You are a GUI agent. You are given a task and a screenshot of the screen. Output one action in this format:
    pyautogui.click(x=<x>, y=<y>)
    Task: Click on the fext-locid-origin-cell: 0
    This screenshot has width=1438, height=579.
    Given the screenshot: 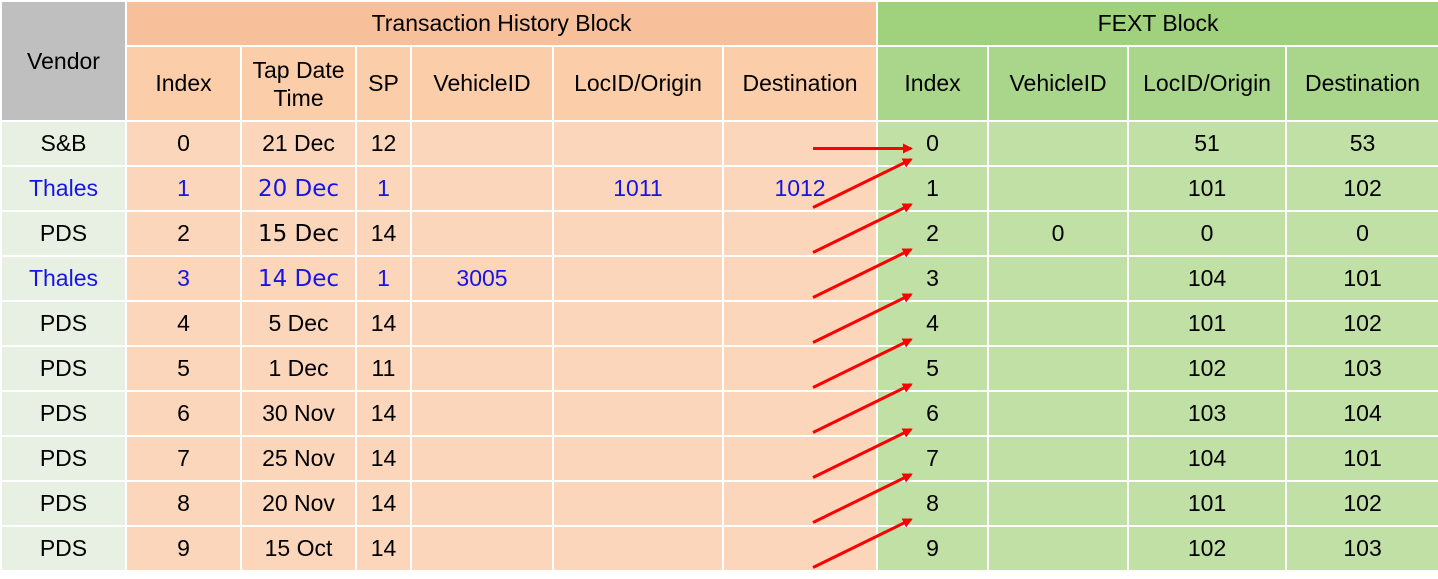 What is the action you would take?
    pyautogui.click(x=1207, y=233)
    